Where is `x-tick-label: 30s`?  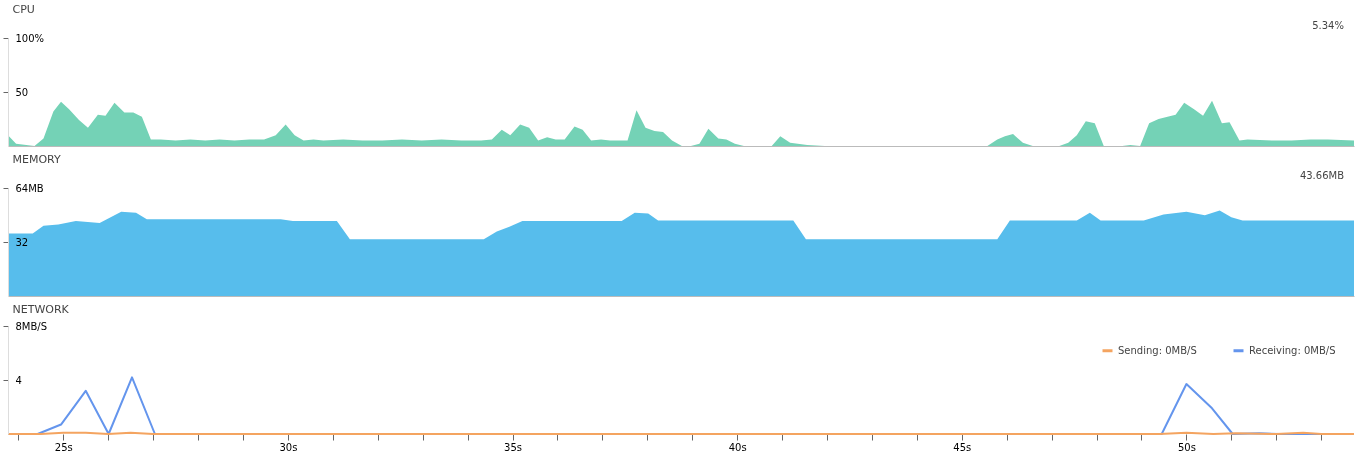 x-tick-label: 30s is located at coordinates (288, 447).